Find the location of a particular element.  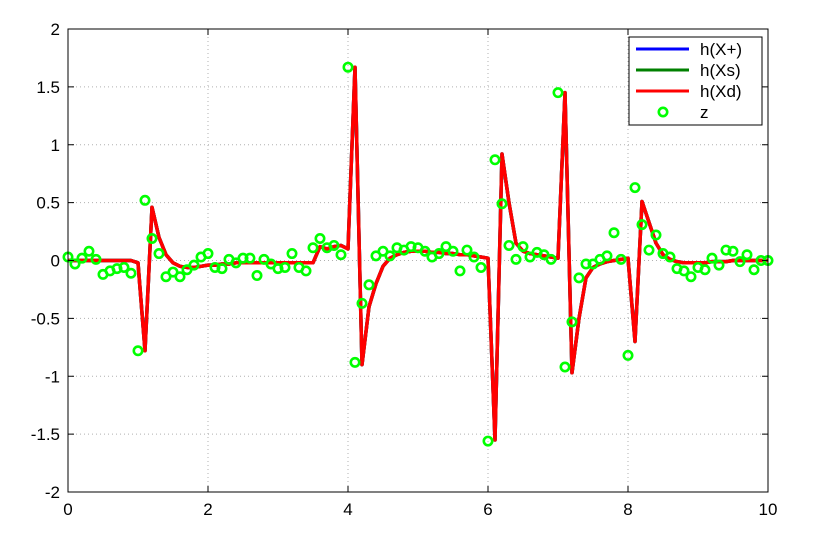

y-tick-label: 1 is located at coordinates (55, 145).